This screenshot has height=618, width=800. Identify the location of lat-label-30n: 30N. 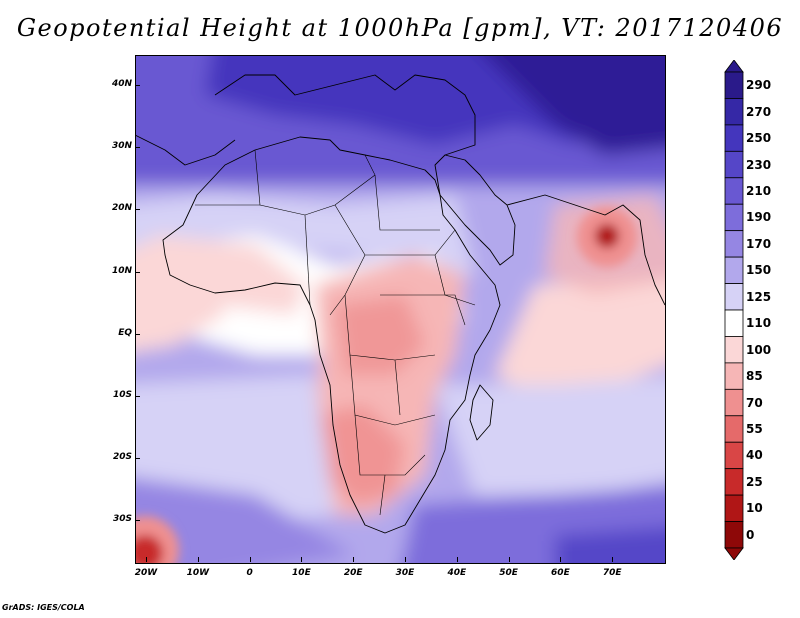
(121, 146).